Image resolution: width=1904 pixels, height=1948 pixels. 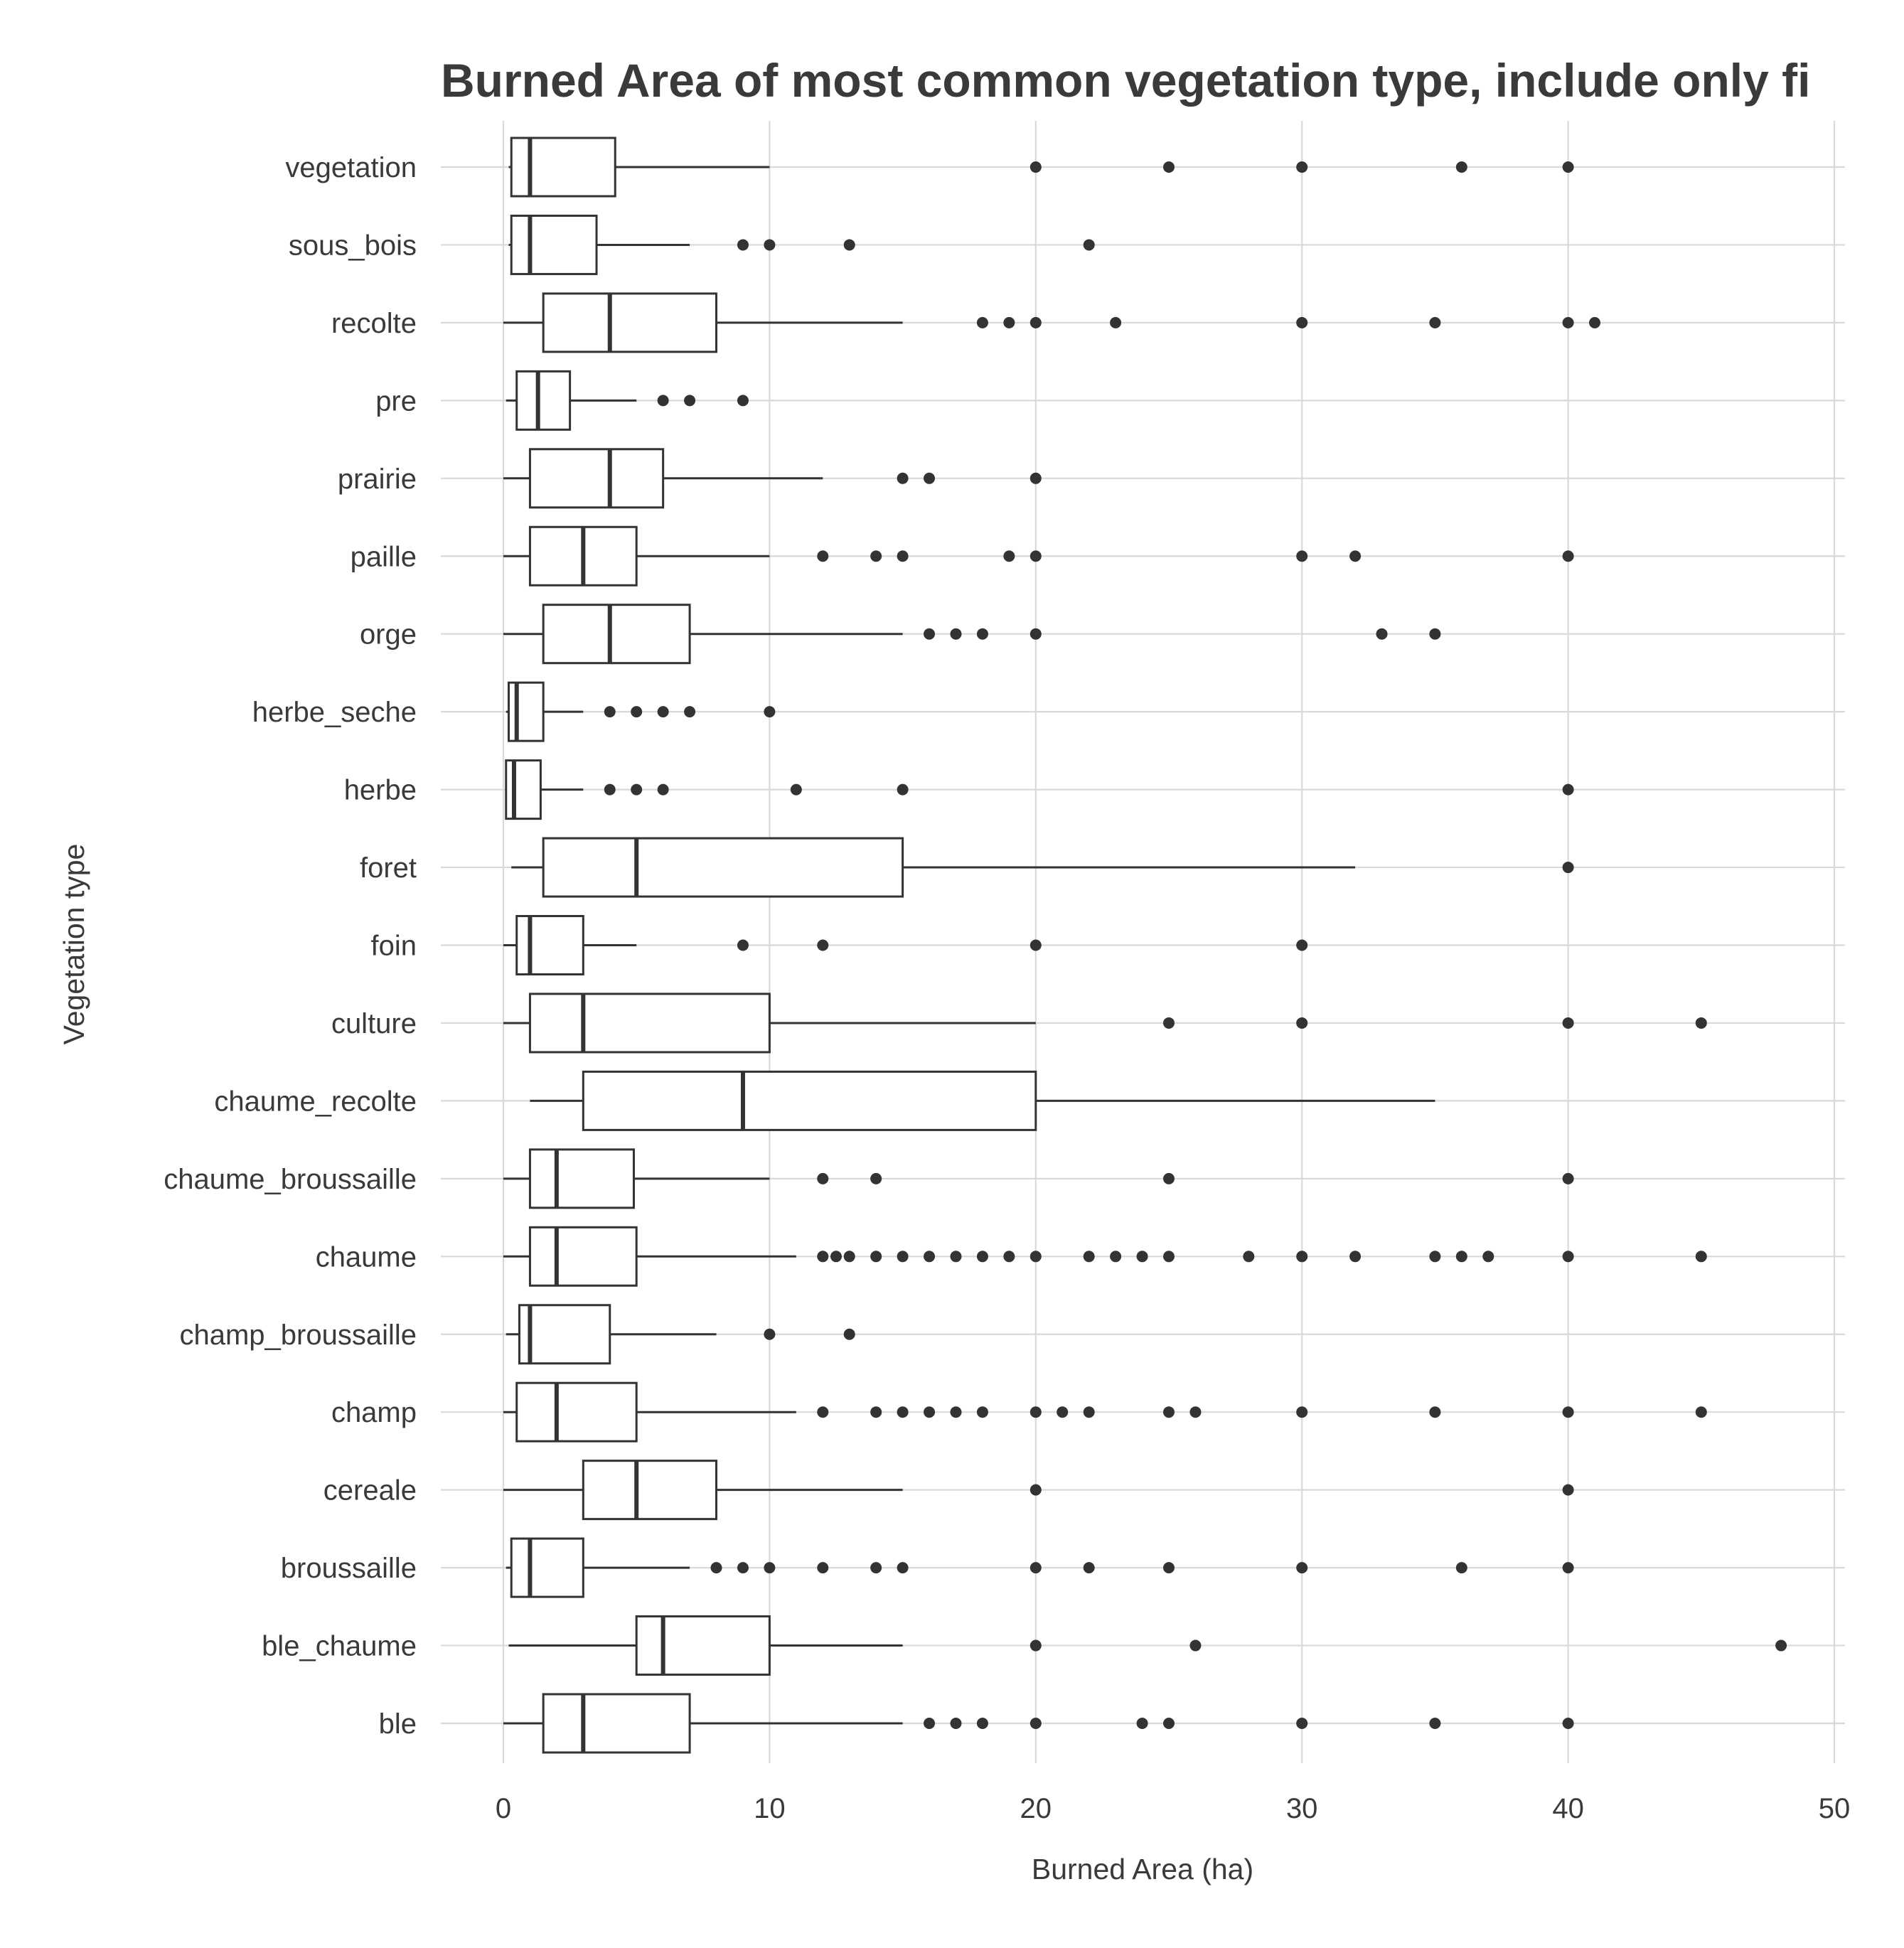 What do you see at coordinates (504, 1808) in the screenshot?
I see `x-tick-label: 0` at bounding box center [504, 1808].